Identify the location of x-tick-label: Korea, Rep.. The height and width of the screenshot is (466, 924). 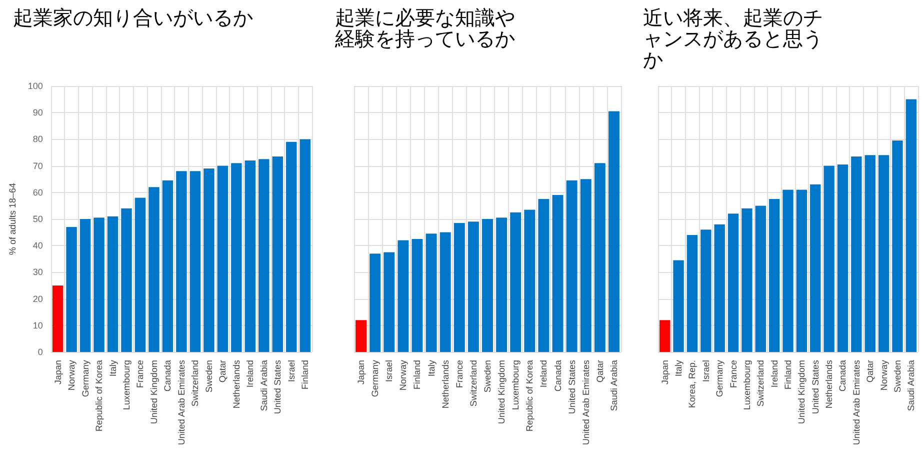
(692, 384).